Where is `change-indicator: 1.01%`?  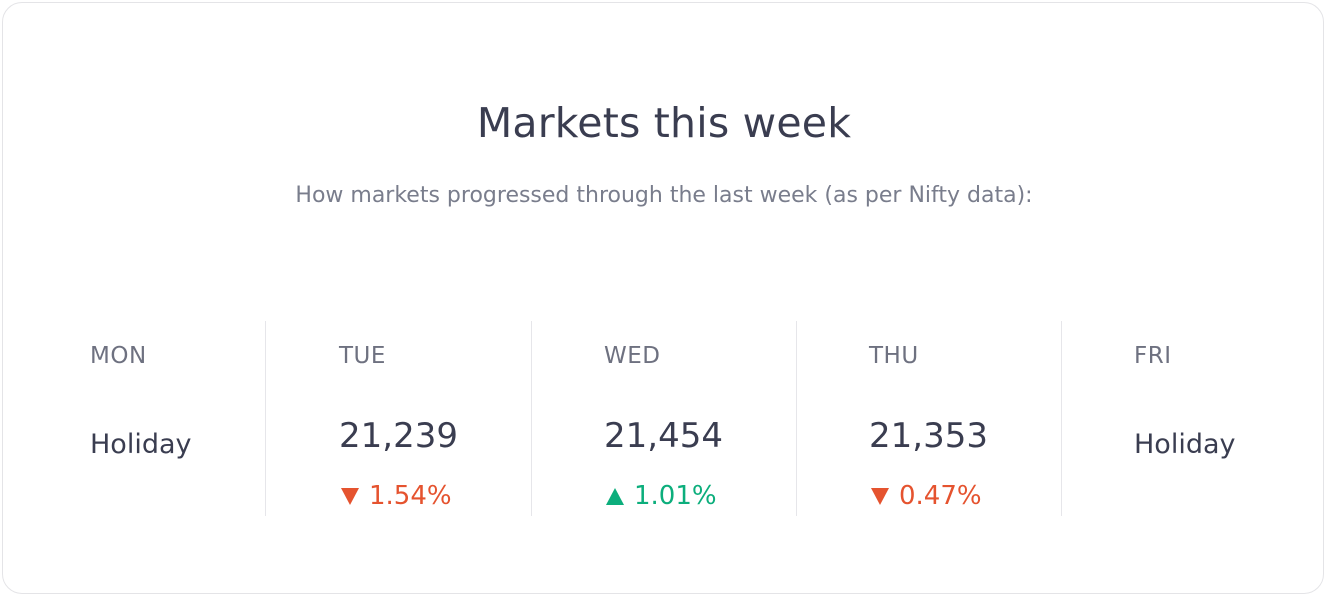
change-indicator: 1.01% is located at coordinates (660, 496).